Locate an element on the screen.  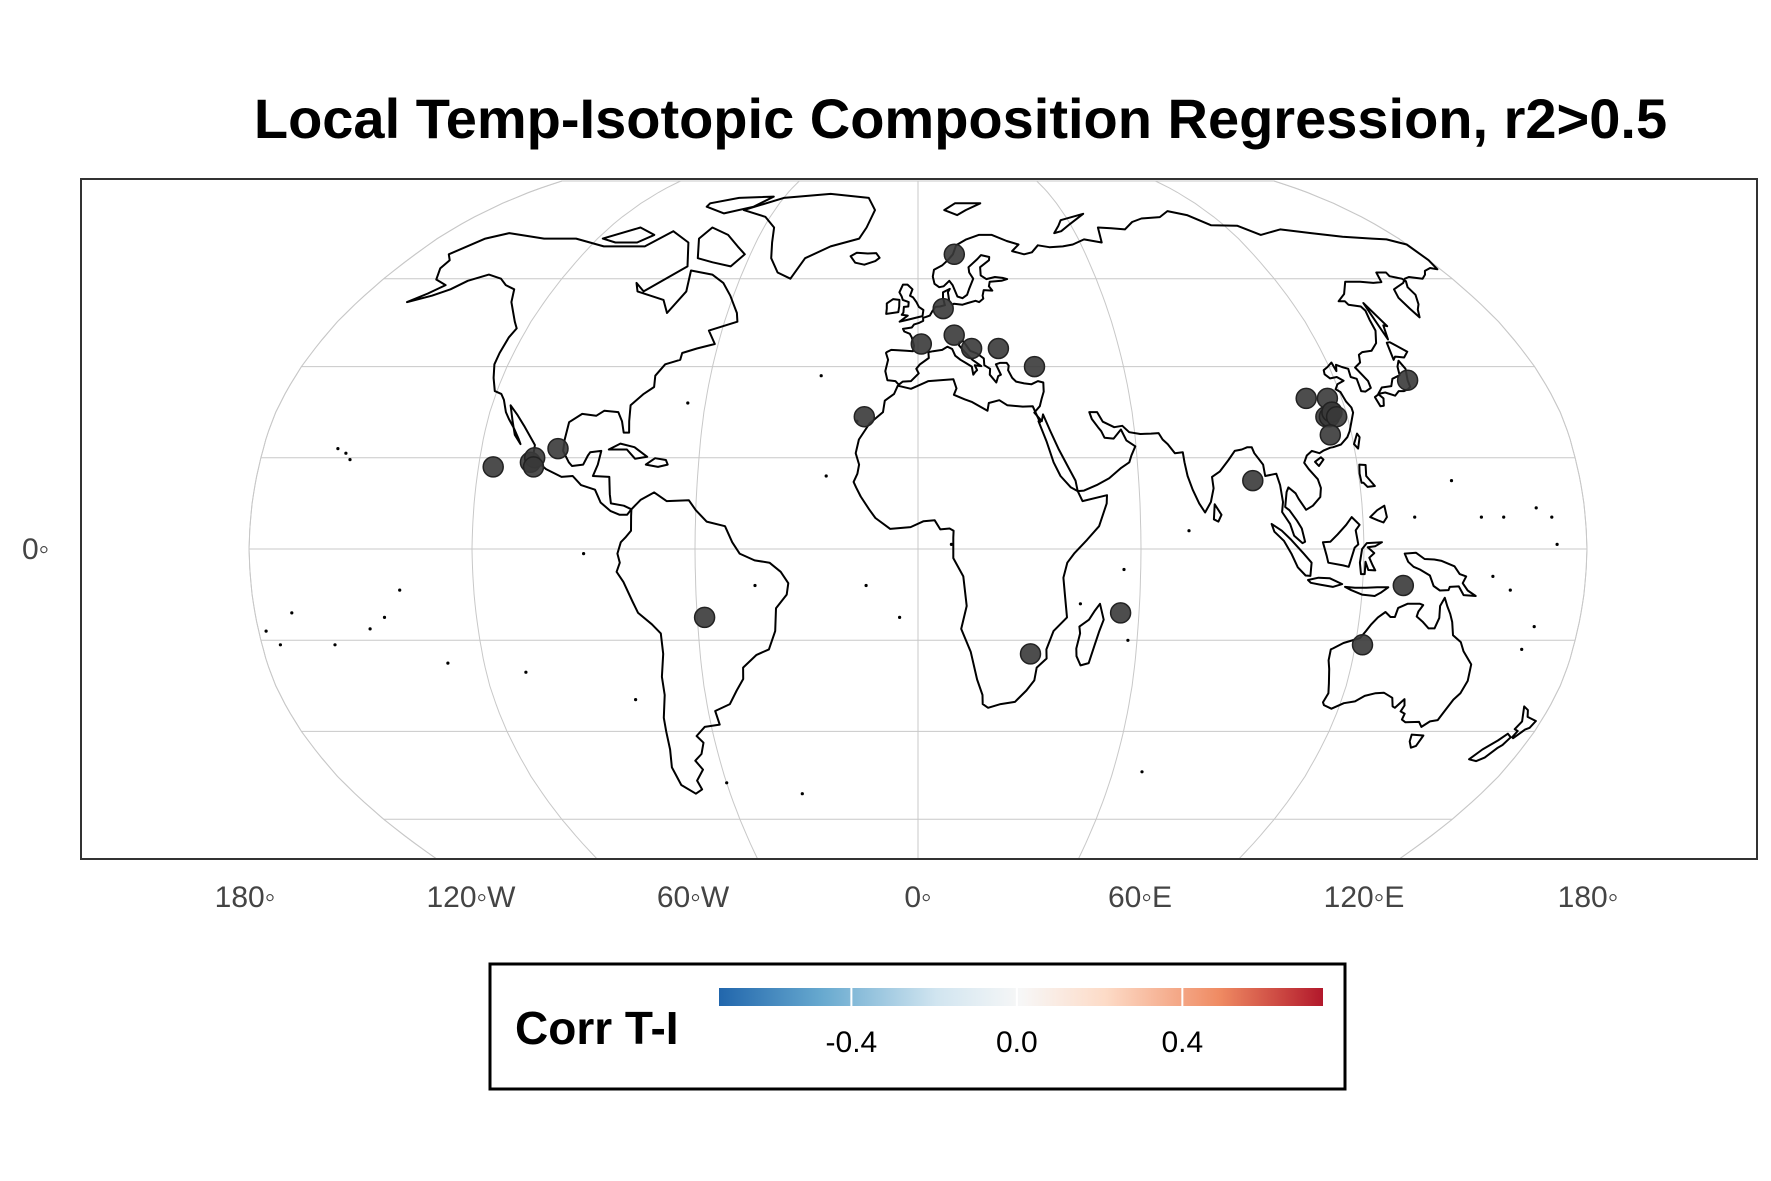
coastline-kyushu is located at coordinates (1379, 400).